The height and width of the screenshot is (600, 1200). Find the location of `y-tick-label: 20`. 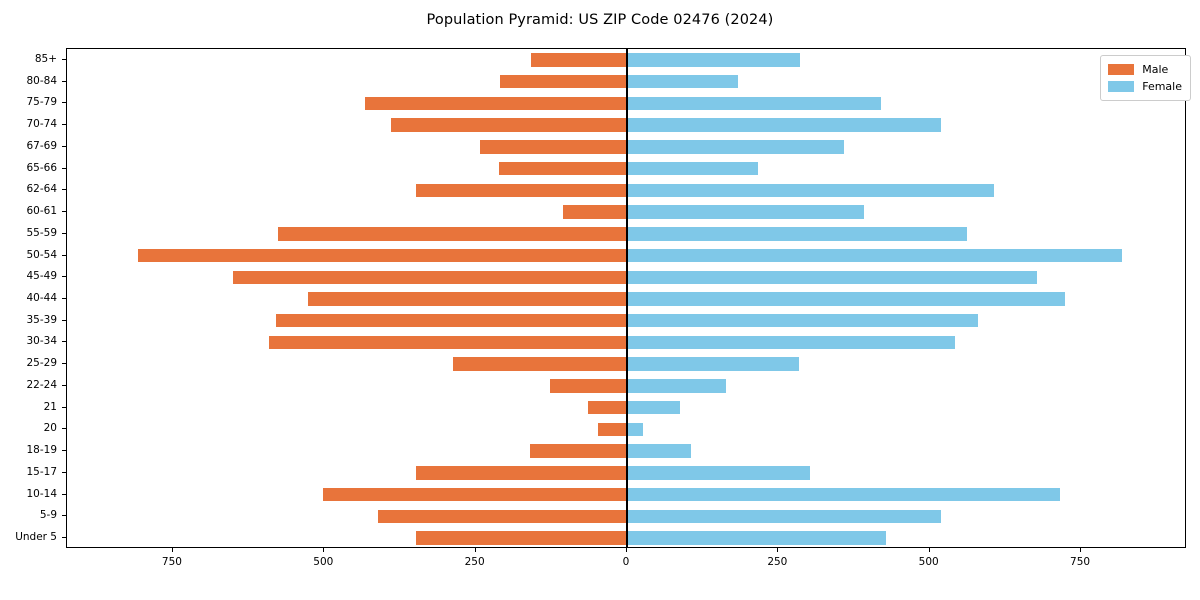

y-tick-label: 20 is located at coordinates (50, 428).